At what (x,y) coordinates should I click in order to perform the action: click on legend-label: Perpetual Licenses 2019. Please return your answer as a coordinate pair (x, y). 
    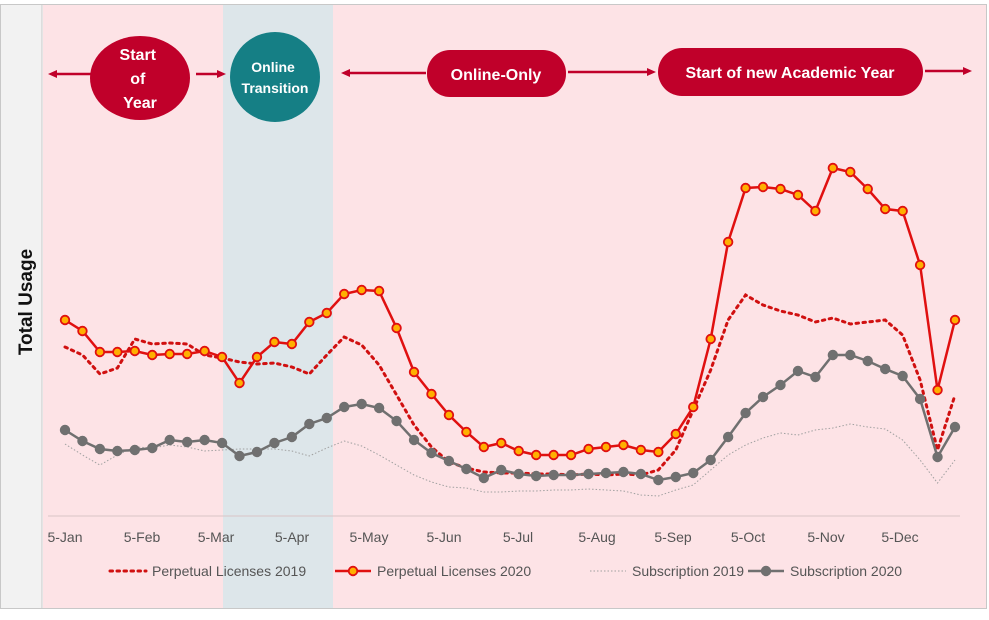
    Looking at the image, I should click on (229, 571).